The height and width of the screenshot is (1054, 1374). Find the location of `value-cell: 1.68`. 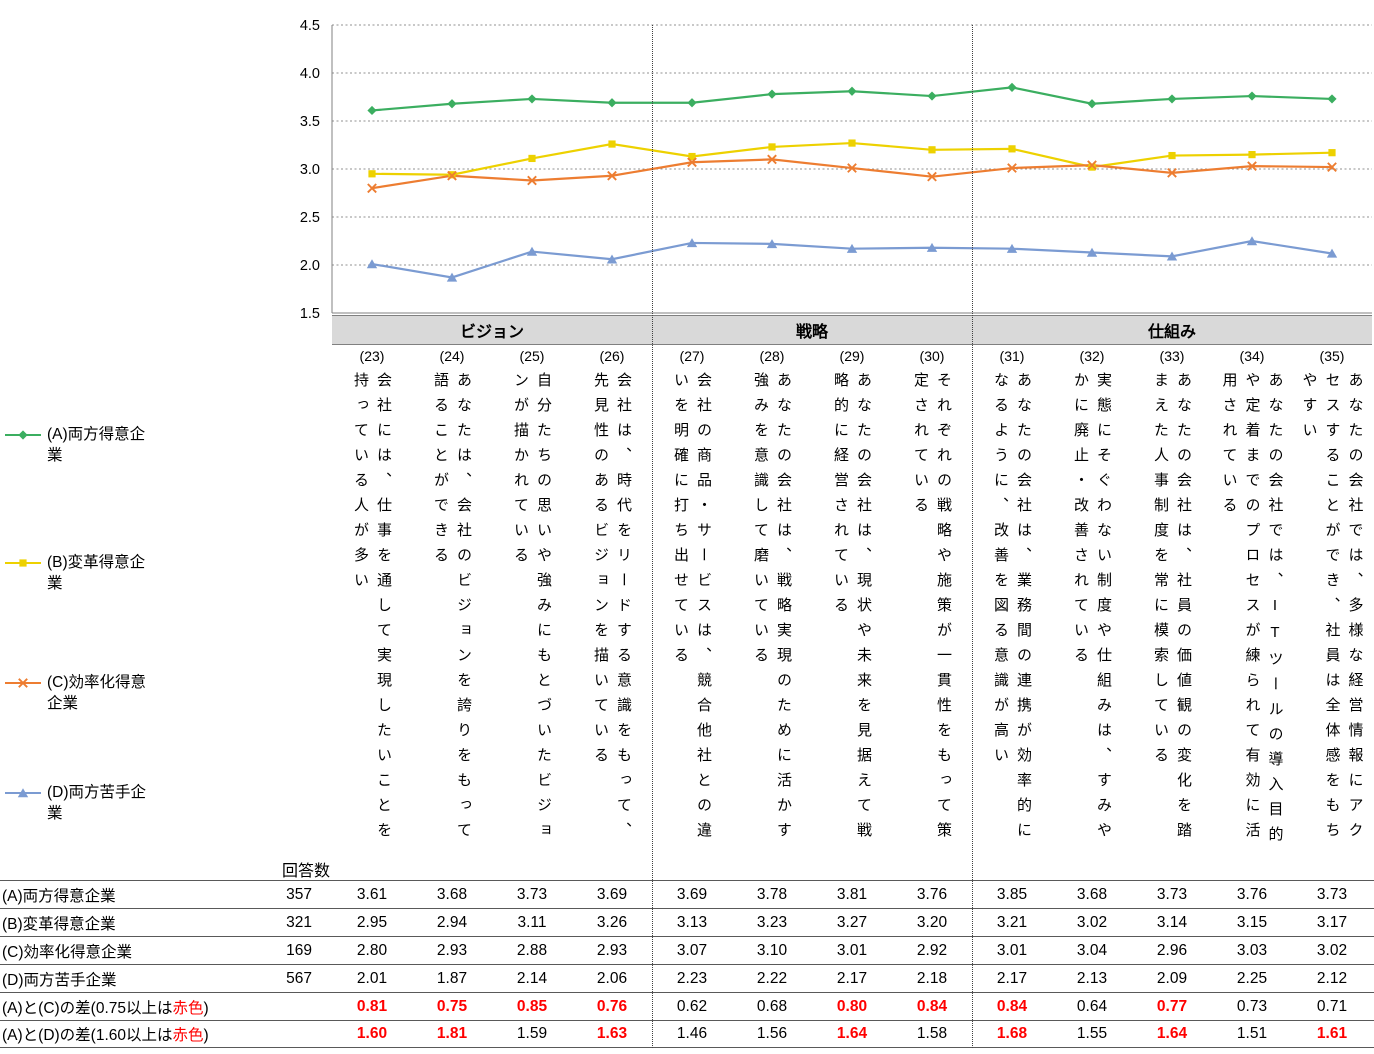

value-cell: 1.68 is located at coordinates (1012, 1033).